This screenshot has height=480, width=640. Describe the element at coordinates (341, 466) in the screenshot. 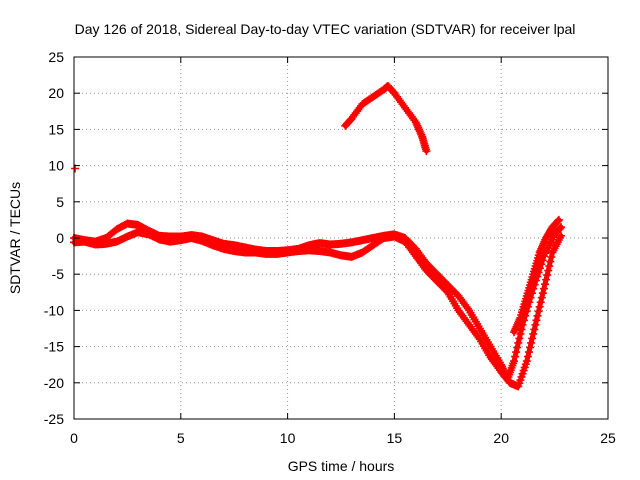

I see `x-axis-label: GPS time / hours` at that location.